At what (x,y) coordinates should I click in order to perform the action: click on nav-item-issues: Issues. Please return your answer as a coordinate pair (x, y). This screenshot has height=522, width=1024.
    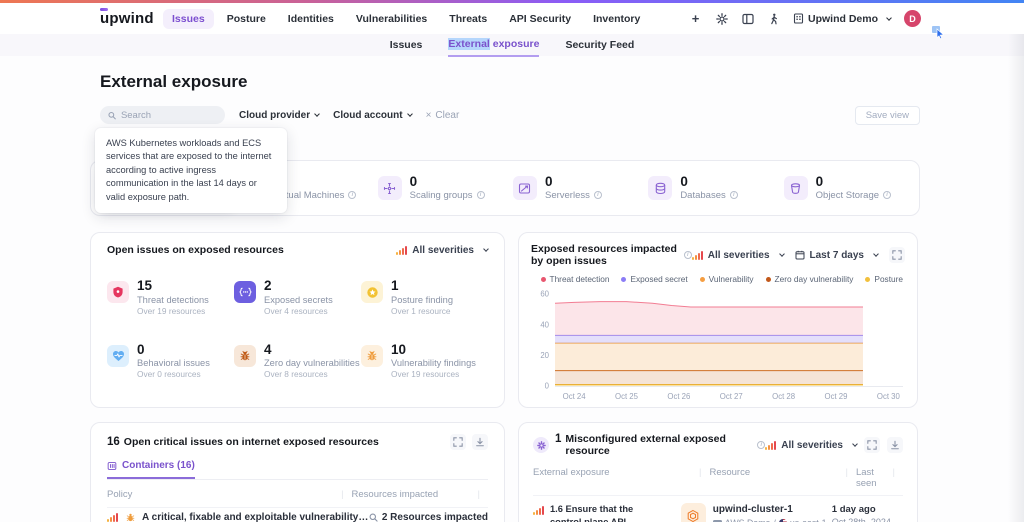
    Looking at the image, I should click on (188, 18).